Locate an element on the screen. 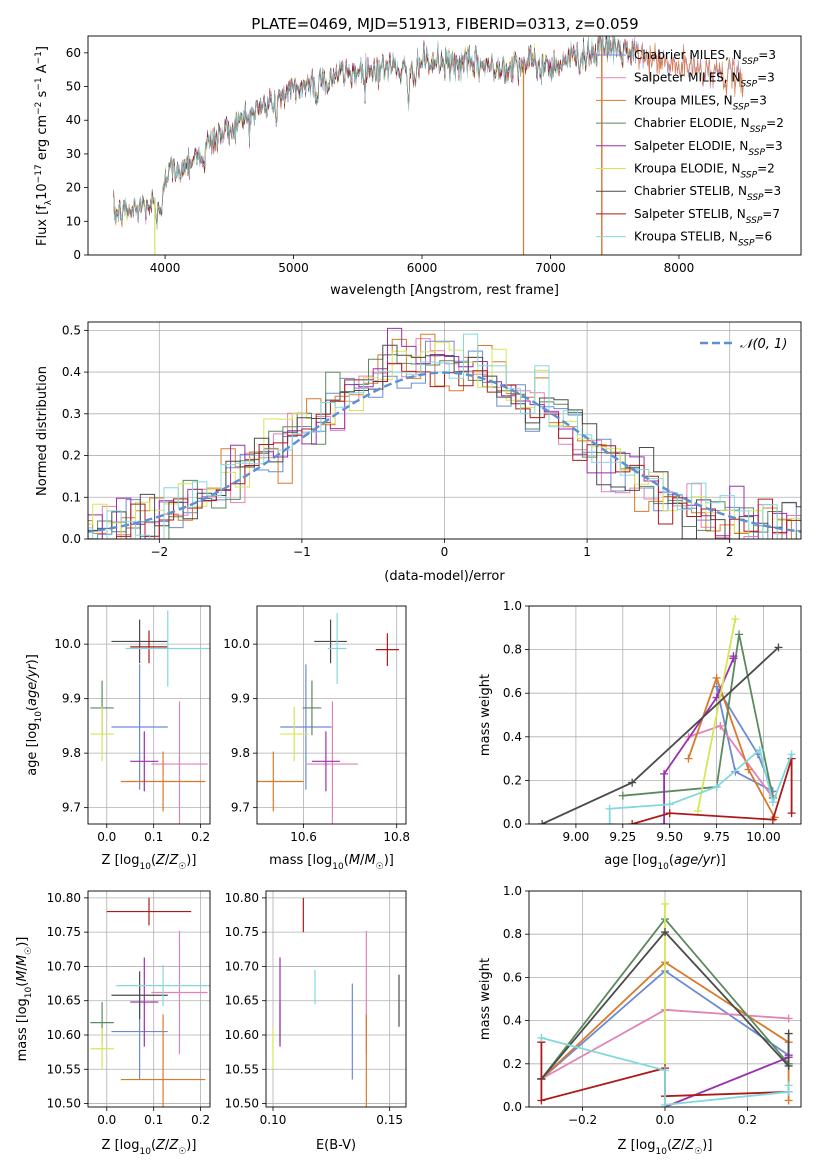  y-tick-label: 60 is located at coordinates (73, 53).